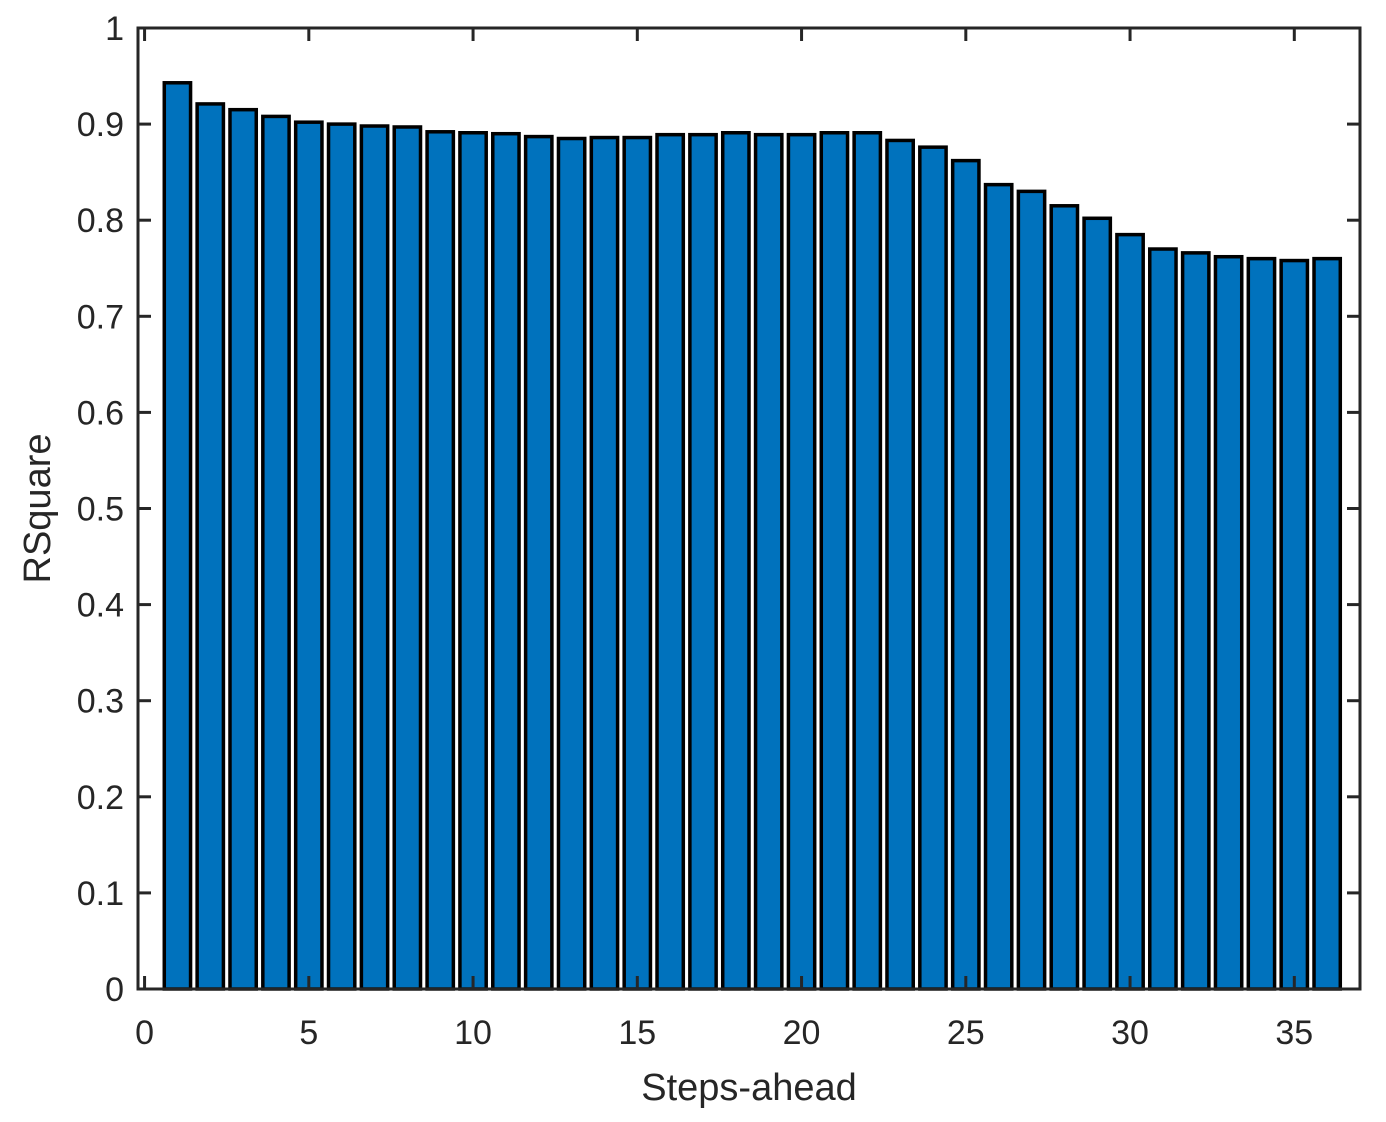 The image size is (1386, 1122). I want to click on y-tick-label: 1, so click(114, 29).